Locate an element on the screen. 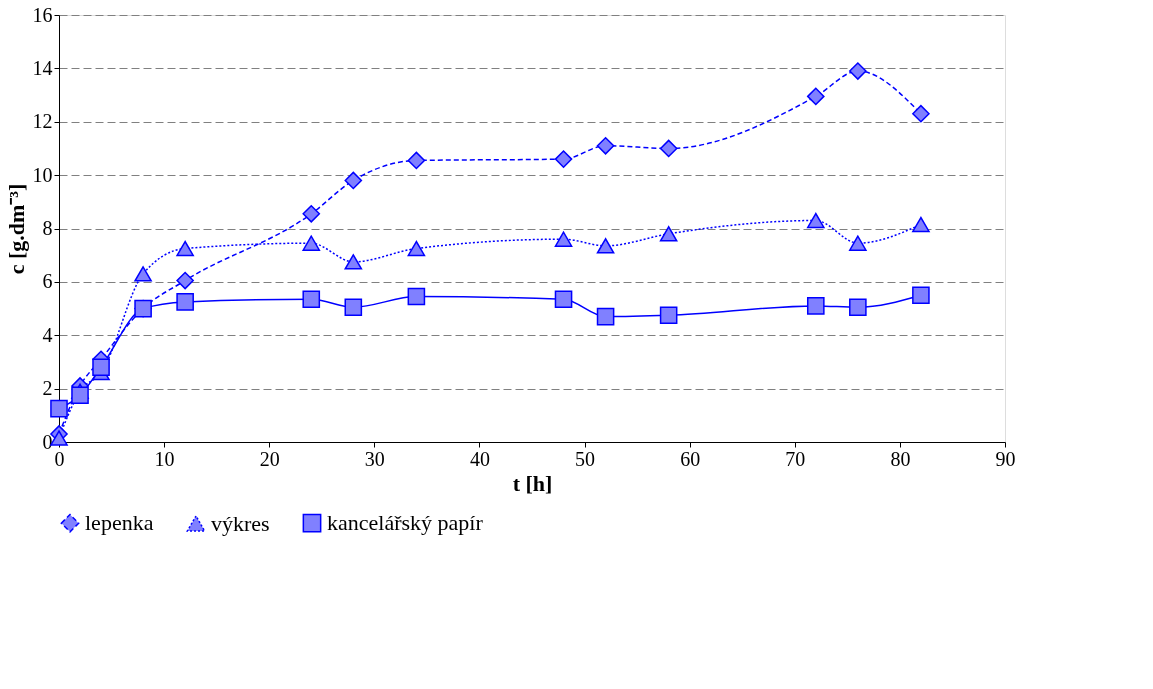 This screenshot has height=689, width=1153. y-tick-label: 14 is located at coordinates (42, 67).